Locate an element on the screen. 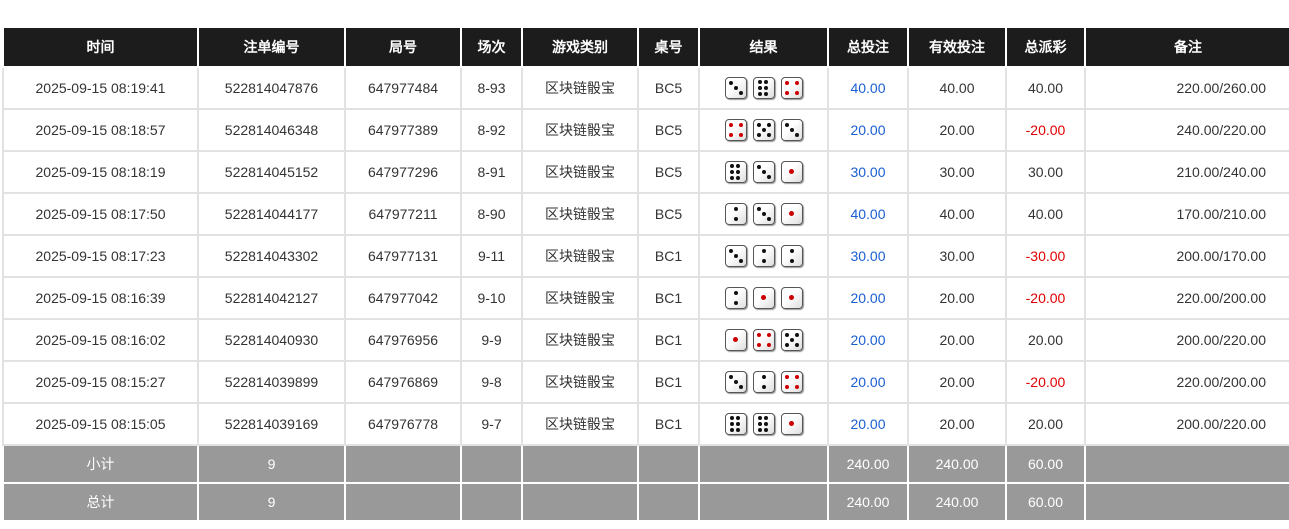 The height and width of the screenshot is (529, 1289). header-bet-id: 注单编号 is located at coordinates (271, 48).